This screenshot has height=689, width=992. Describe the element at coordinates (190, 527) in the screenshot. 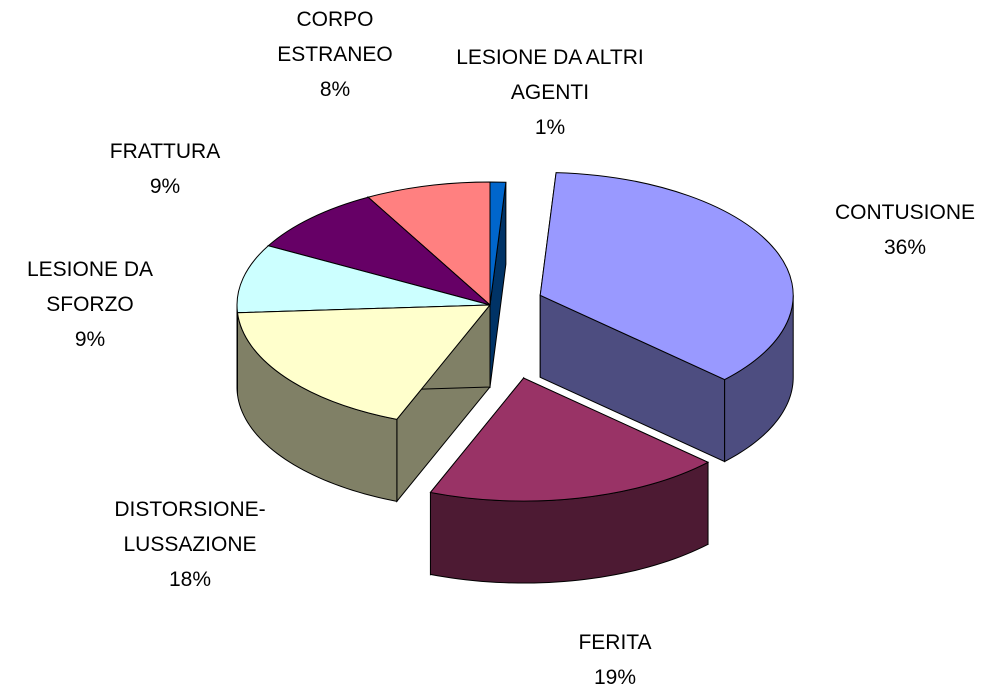

I see `category-label: DISTORSIONE-LUSSAZIONE` at that location.